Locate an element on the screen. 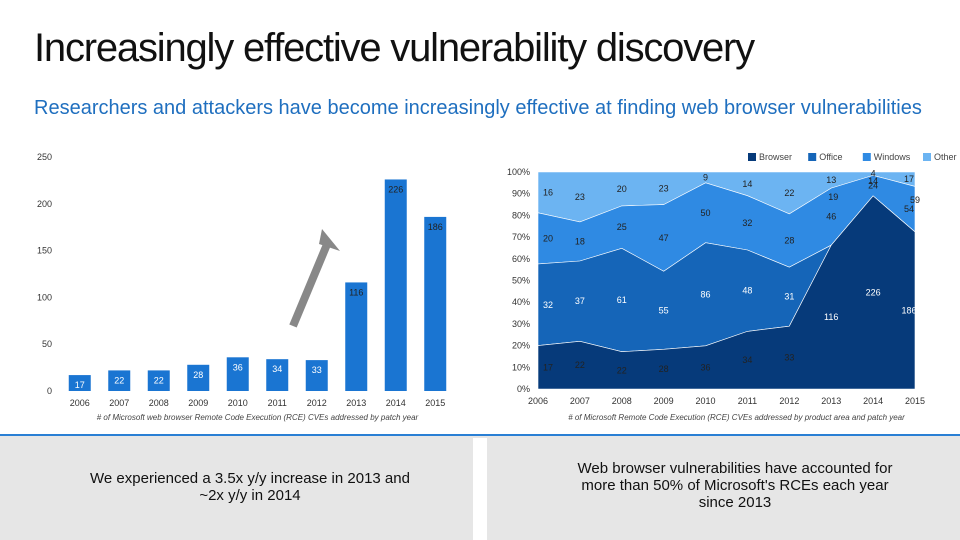 Image resolution: width=960 pixels, height=540 pixels. y-tick-label: 60% is located at coordinates (521, 259).